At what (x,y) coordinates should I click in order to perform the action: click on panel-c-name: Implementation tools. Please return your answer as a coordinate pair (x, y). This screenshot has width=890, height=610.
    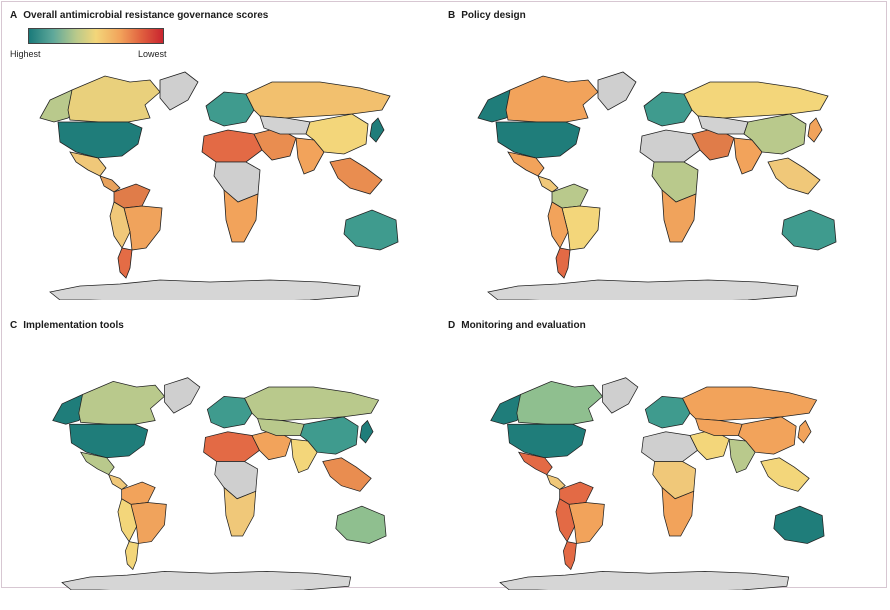
    Looking at the image, I should click on (73, 325).